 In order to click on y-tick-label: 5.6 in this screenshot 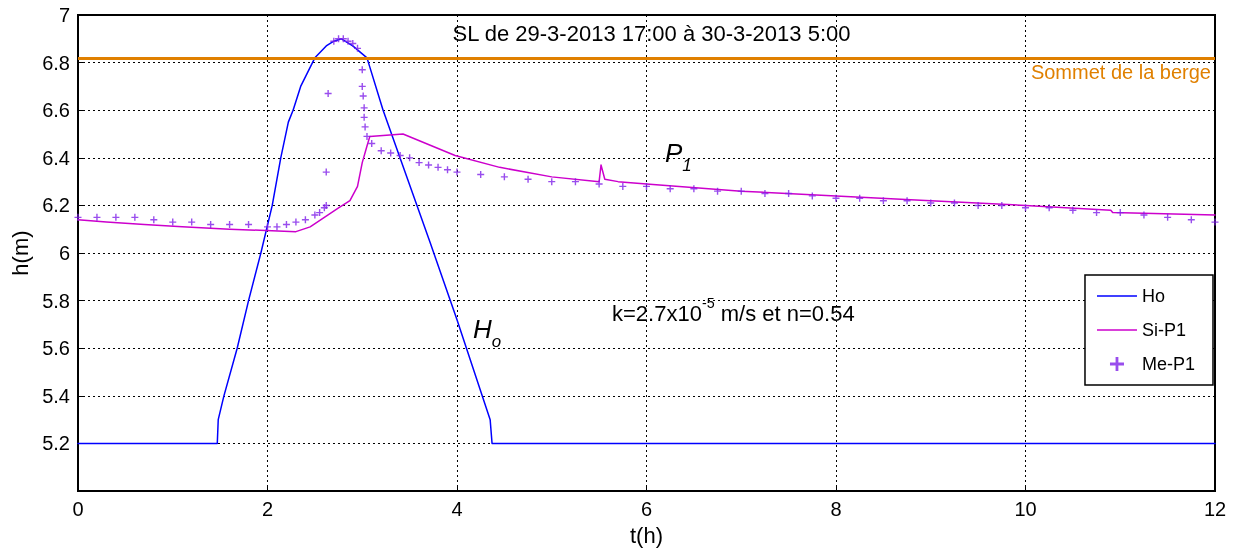, I will do `click(56, 348)`.